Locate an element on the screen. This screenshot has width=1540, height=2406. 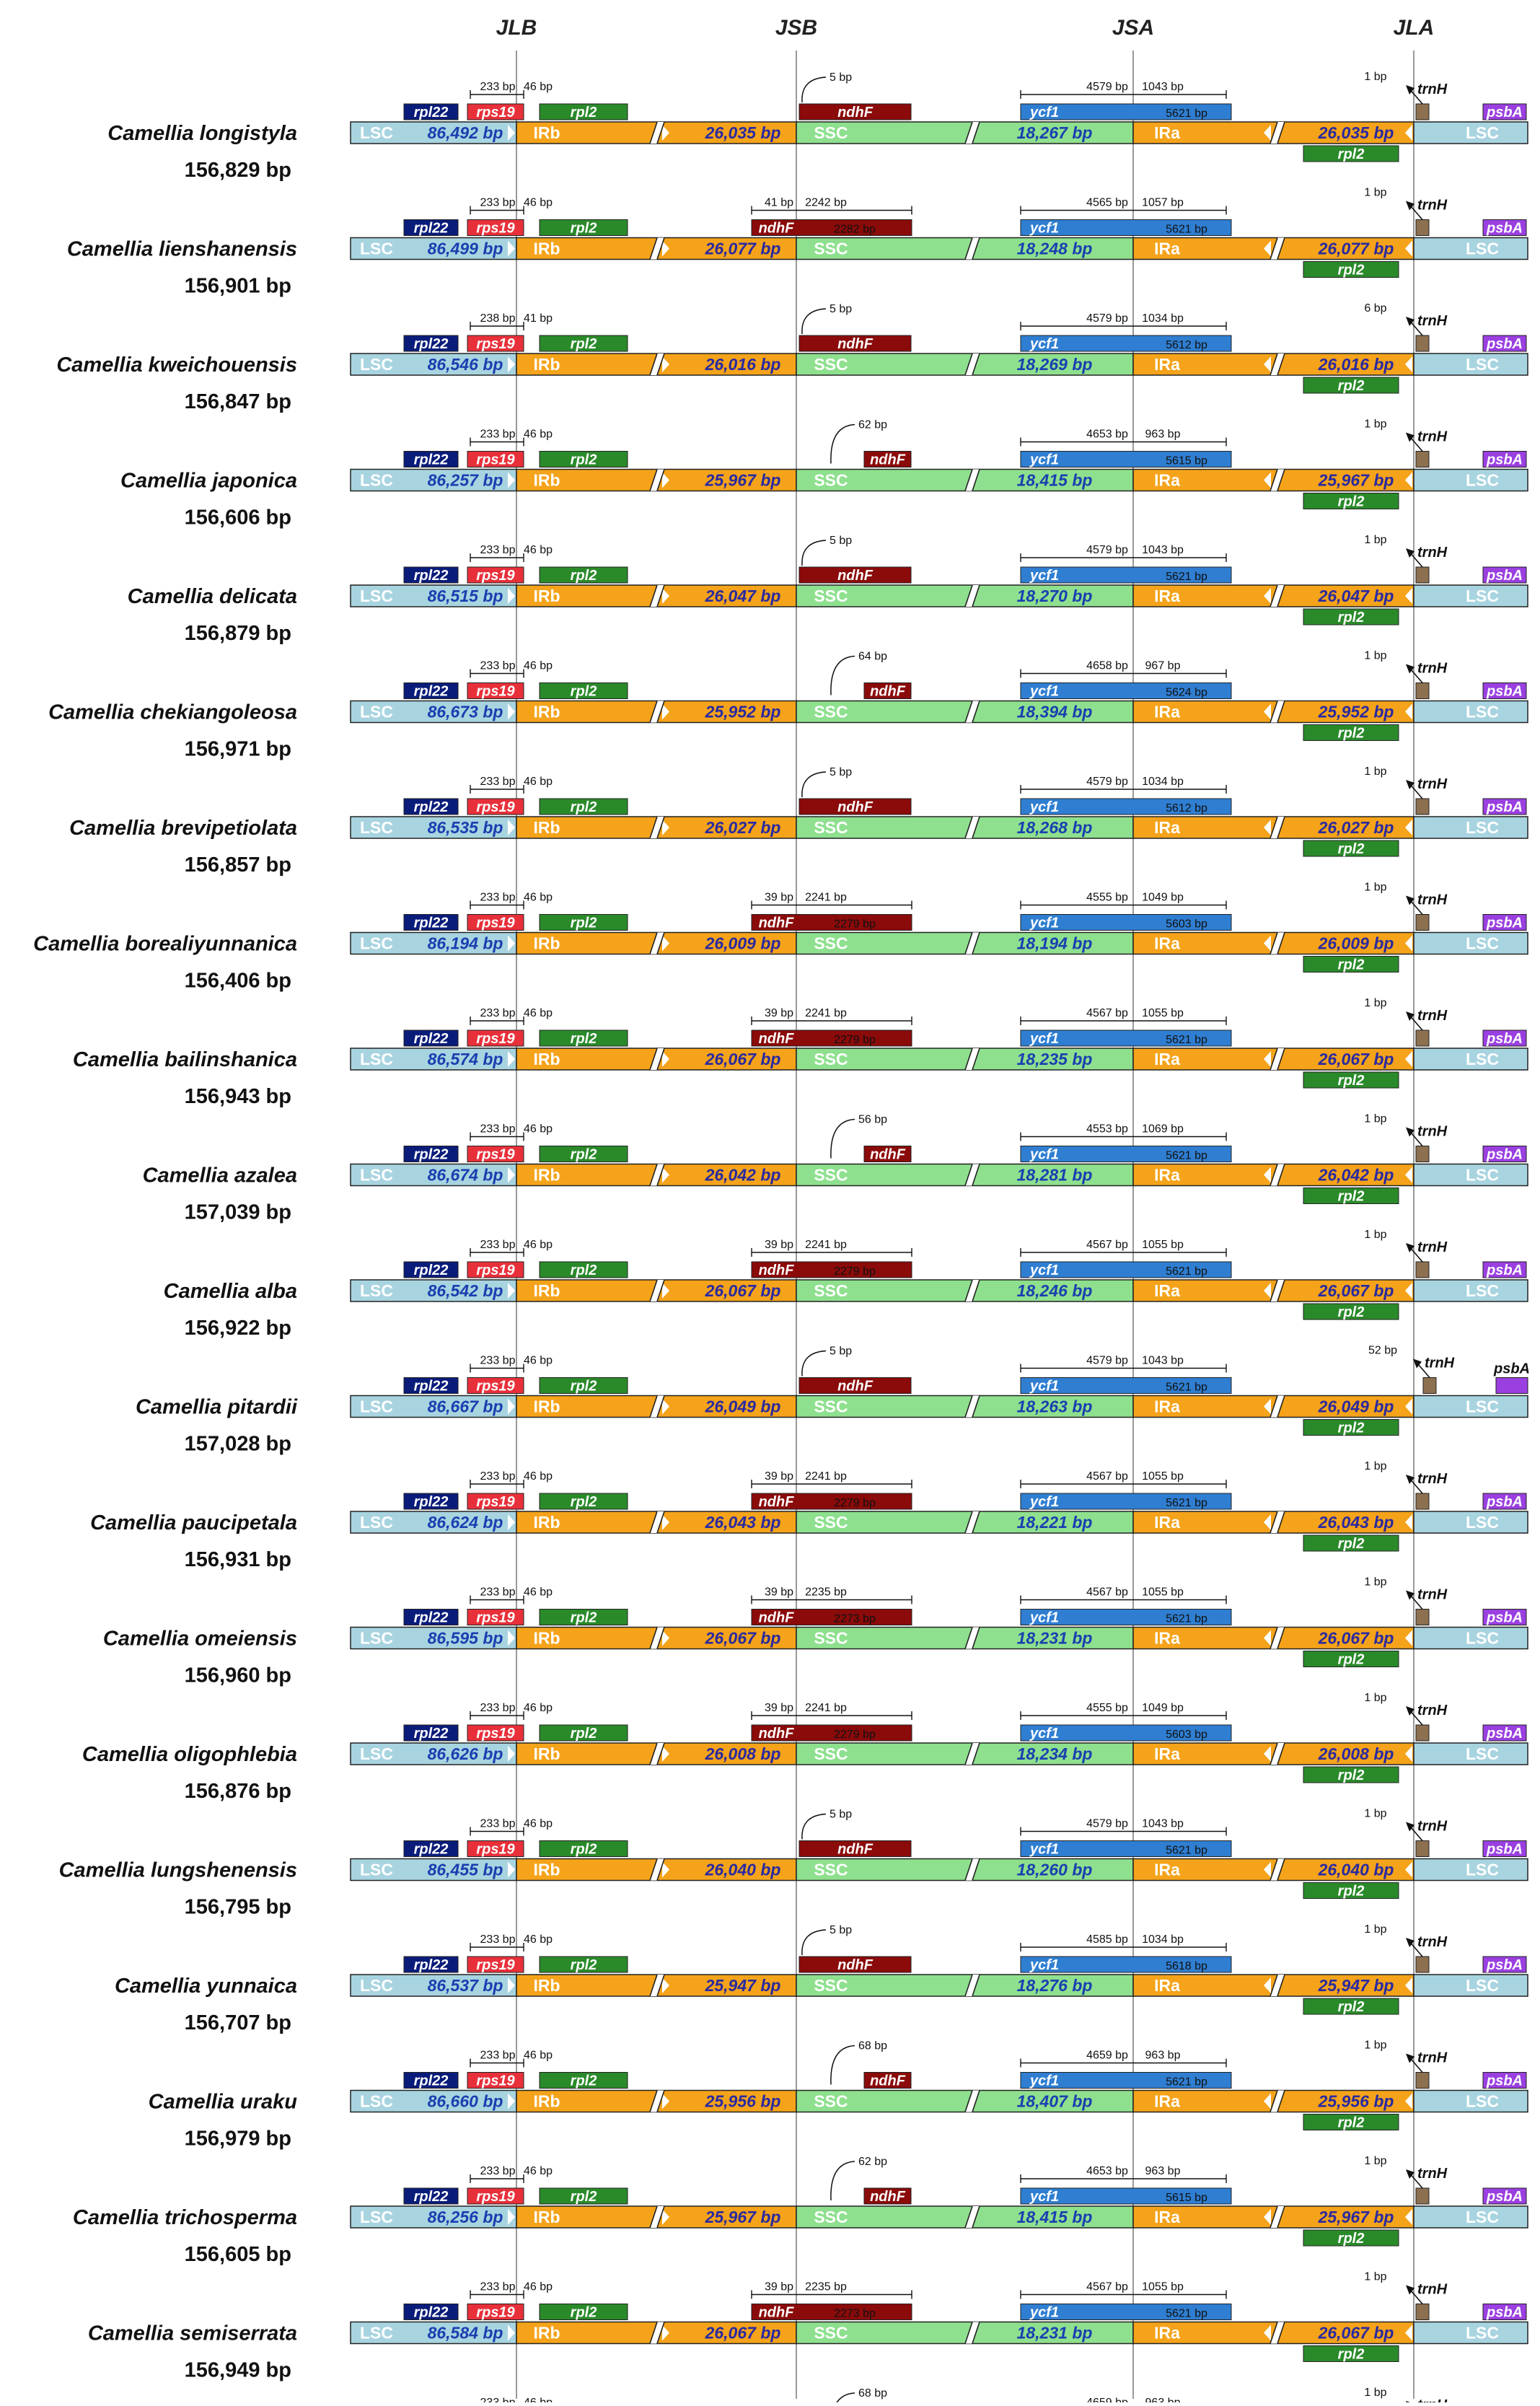
genome-length: 156,879 bp is located at coordinates (238, 633).